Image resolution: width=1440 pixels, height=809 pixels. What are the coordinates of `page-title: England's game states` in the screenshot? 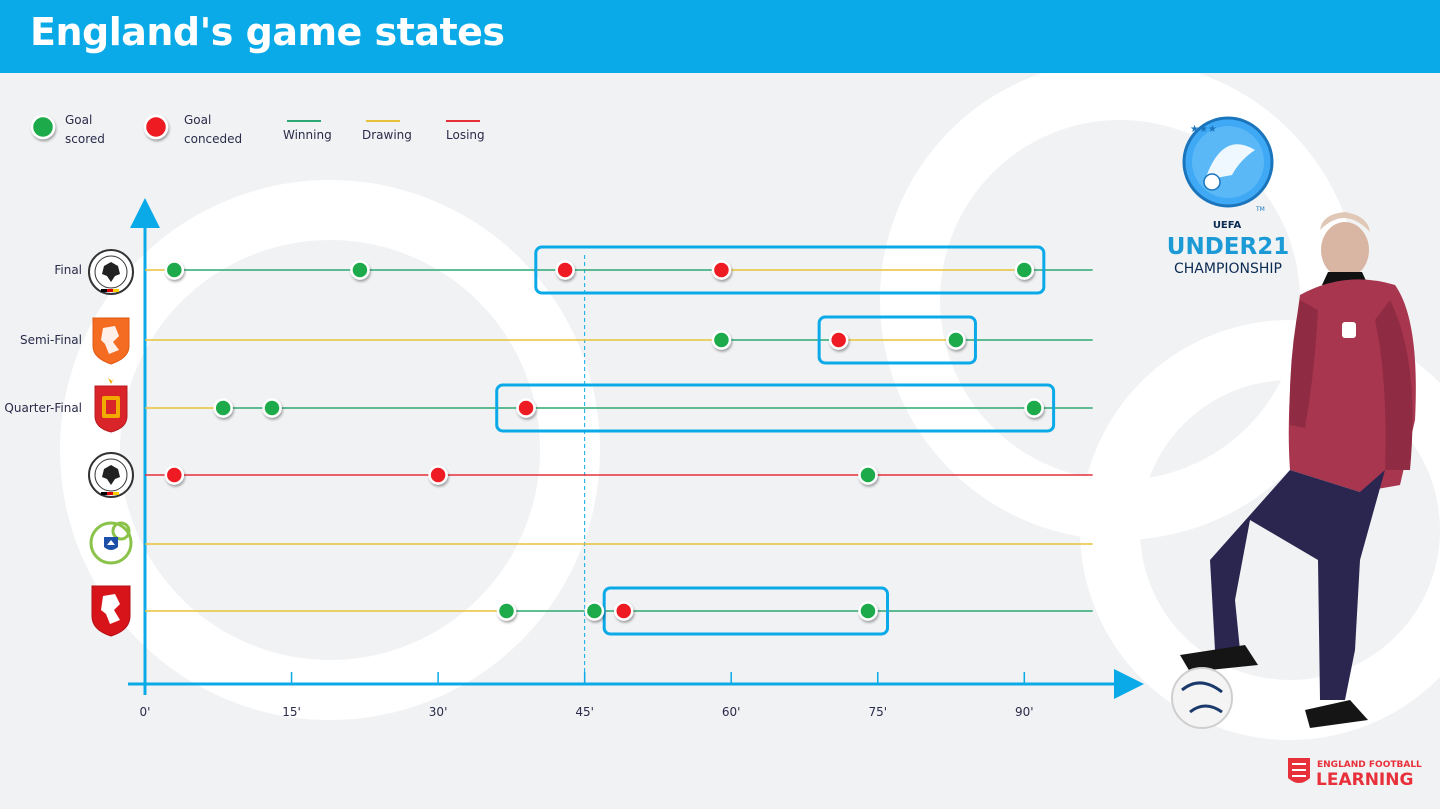 It's located at (267, 32).